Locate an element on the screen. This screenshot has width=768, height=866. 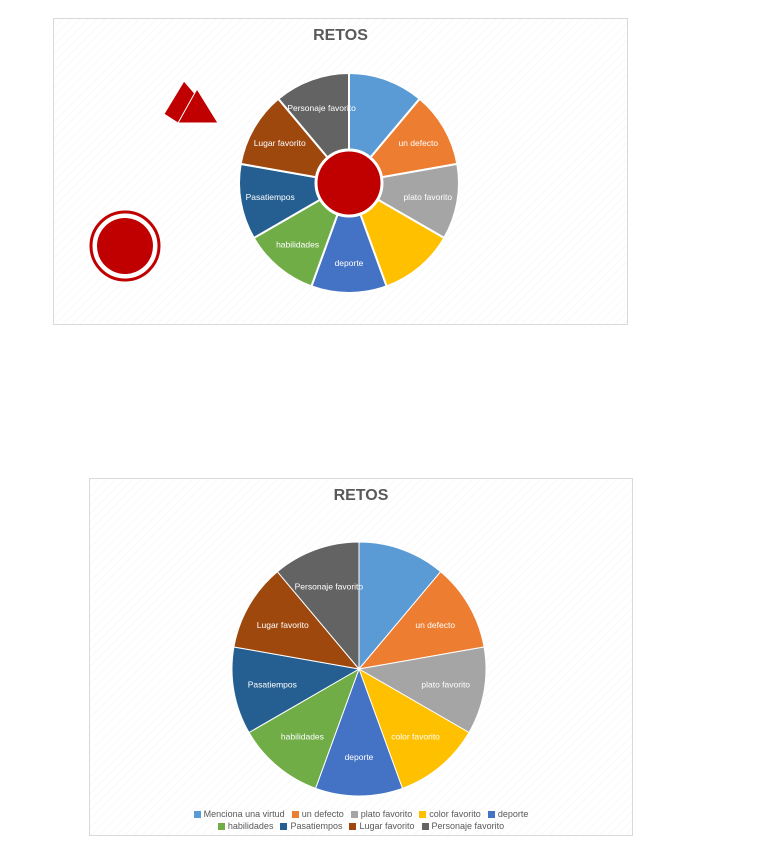
data-label-color-favorito: color favorito is located at coordinates (415, 736).